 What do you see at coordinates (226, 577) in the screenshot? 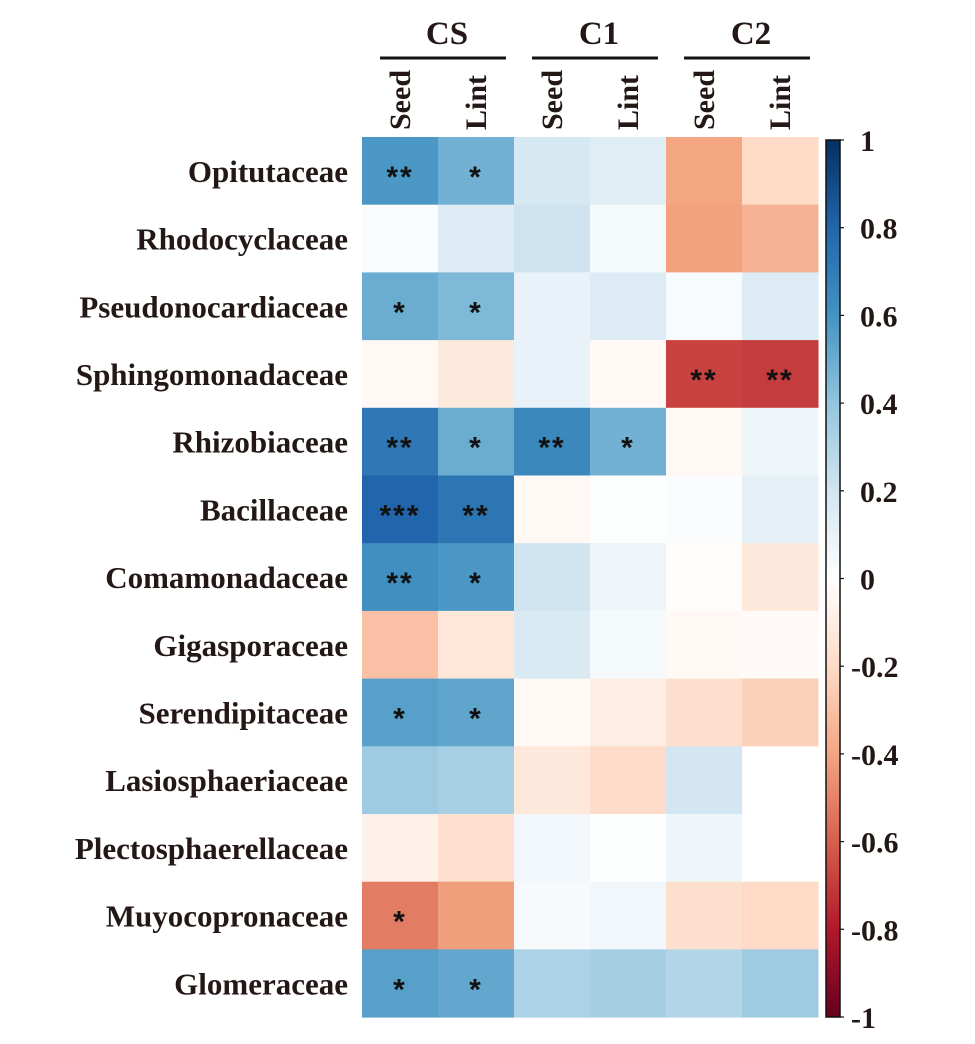
I see `row-label: Comamonadaceae` at bounding box center [226, 577].